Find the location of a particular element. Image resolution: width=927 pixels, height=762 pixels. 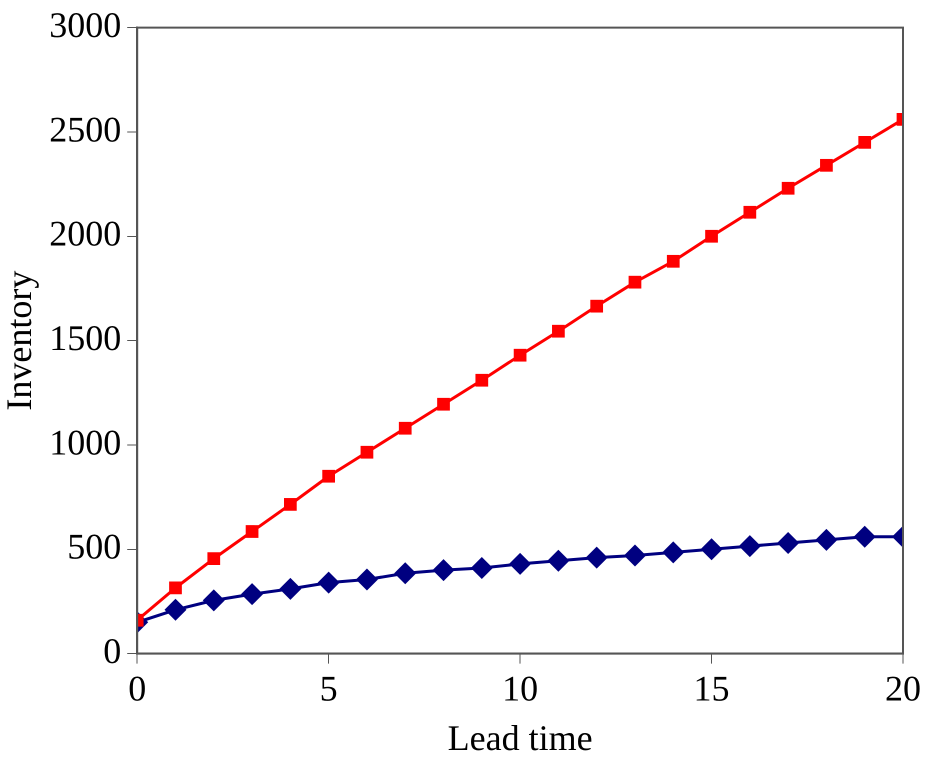

x-tick-label: 10 is located at coordinates (520, 688).